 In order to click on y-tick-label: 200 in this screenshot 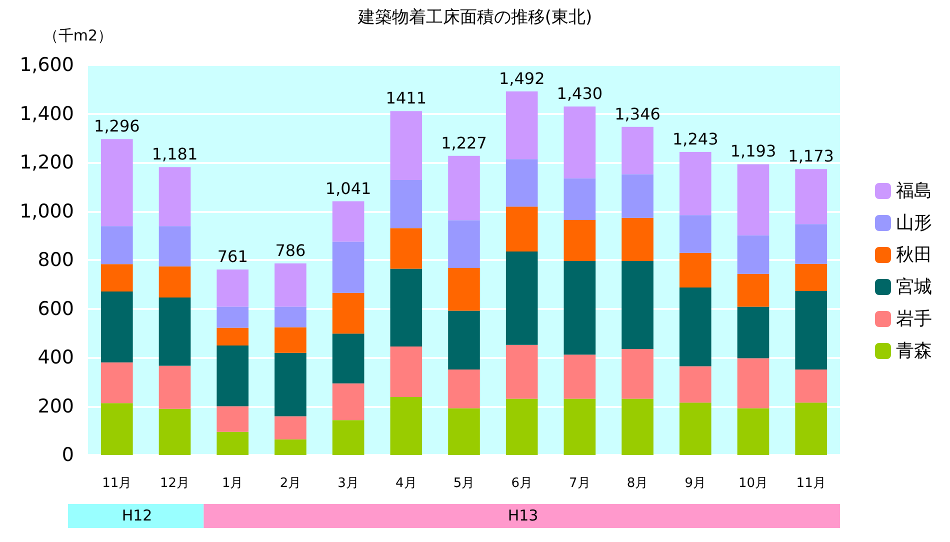, I will do `click(56, 406)`.